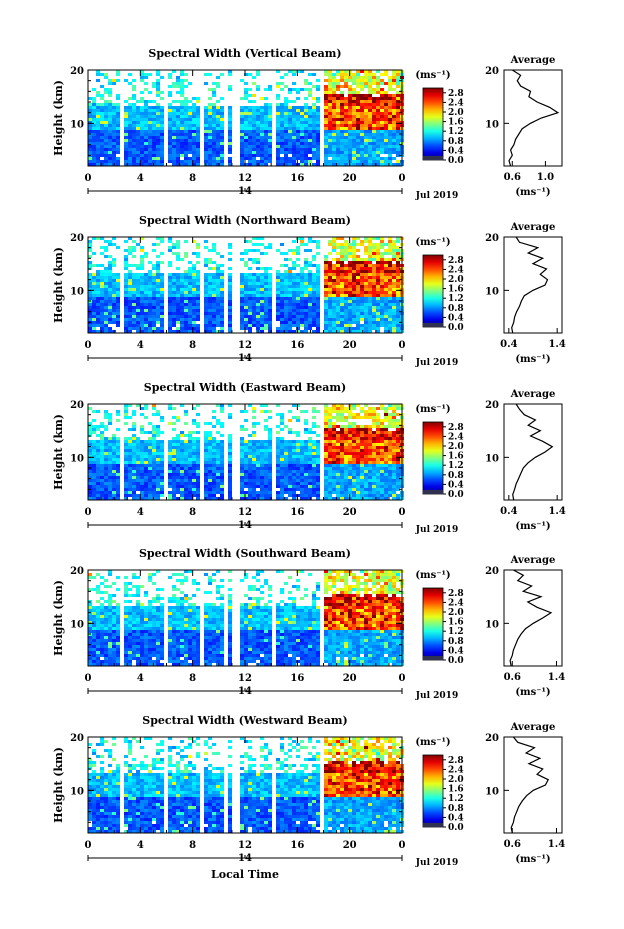  I want to click on x-axis-label: Local Time, so click(245, 874).